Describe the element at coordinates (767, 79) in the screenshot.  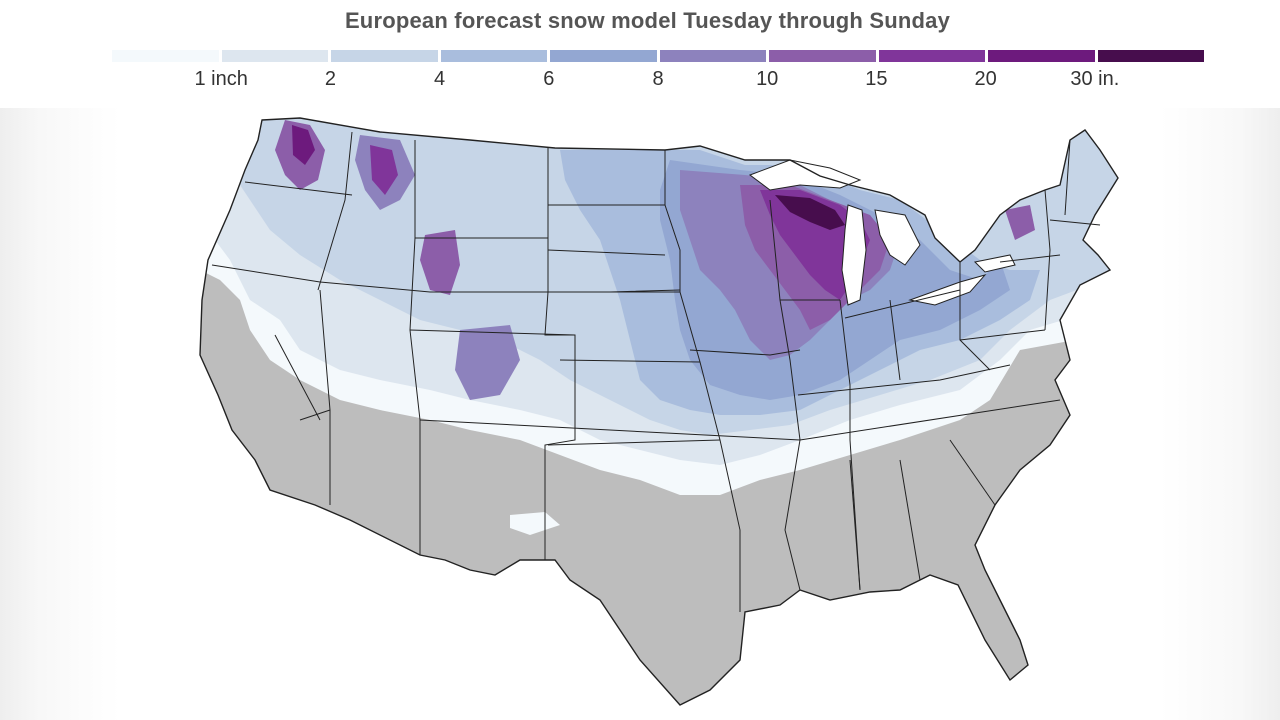
I see `legend-label-5: 10` at that location.